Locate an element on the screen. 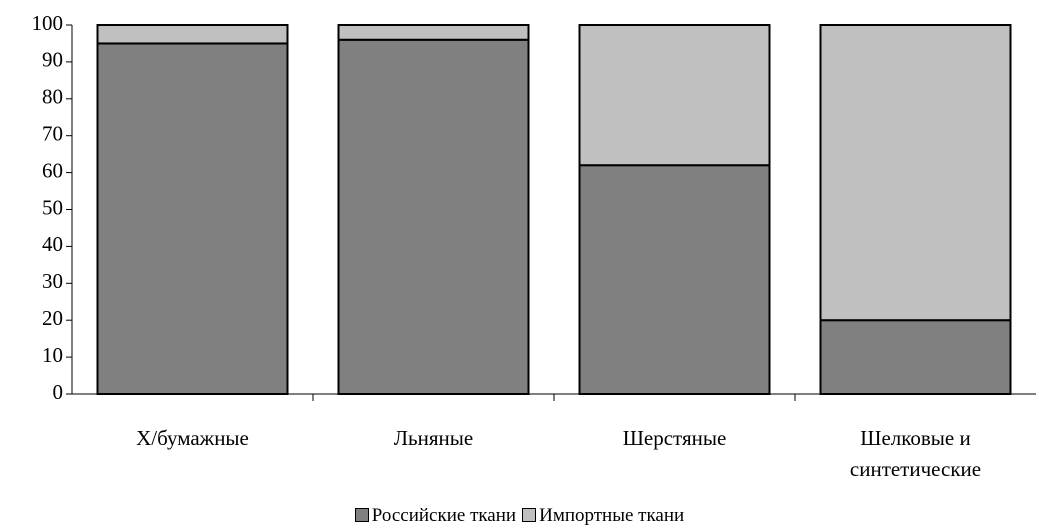  y-tick-label: 20 is located at coordinates (52, 318).